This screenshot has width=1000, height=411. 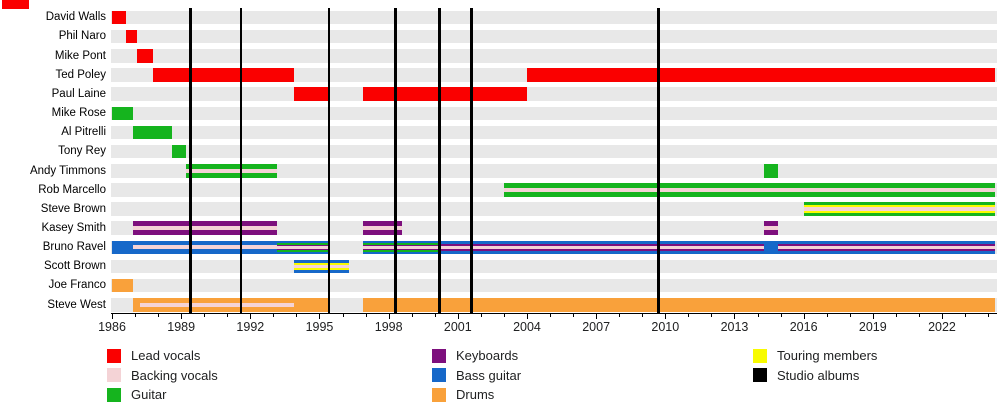 What do you see at coordinates (15, 4) in the screenshot?
I see `cropped-red-fragment` at bounding box center [15, 4].